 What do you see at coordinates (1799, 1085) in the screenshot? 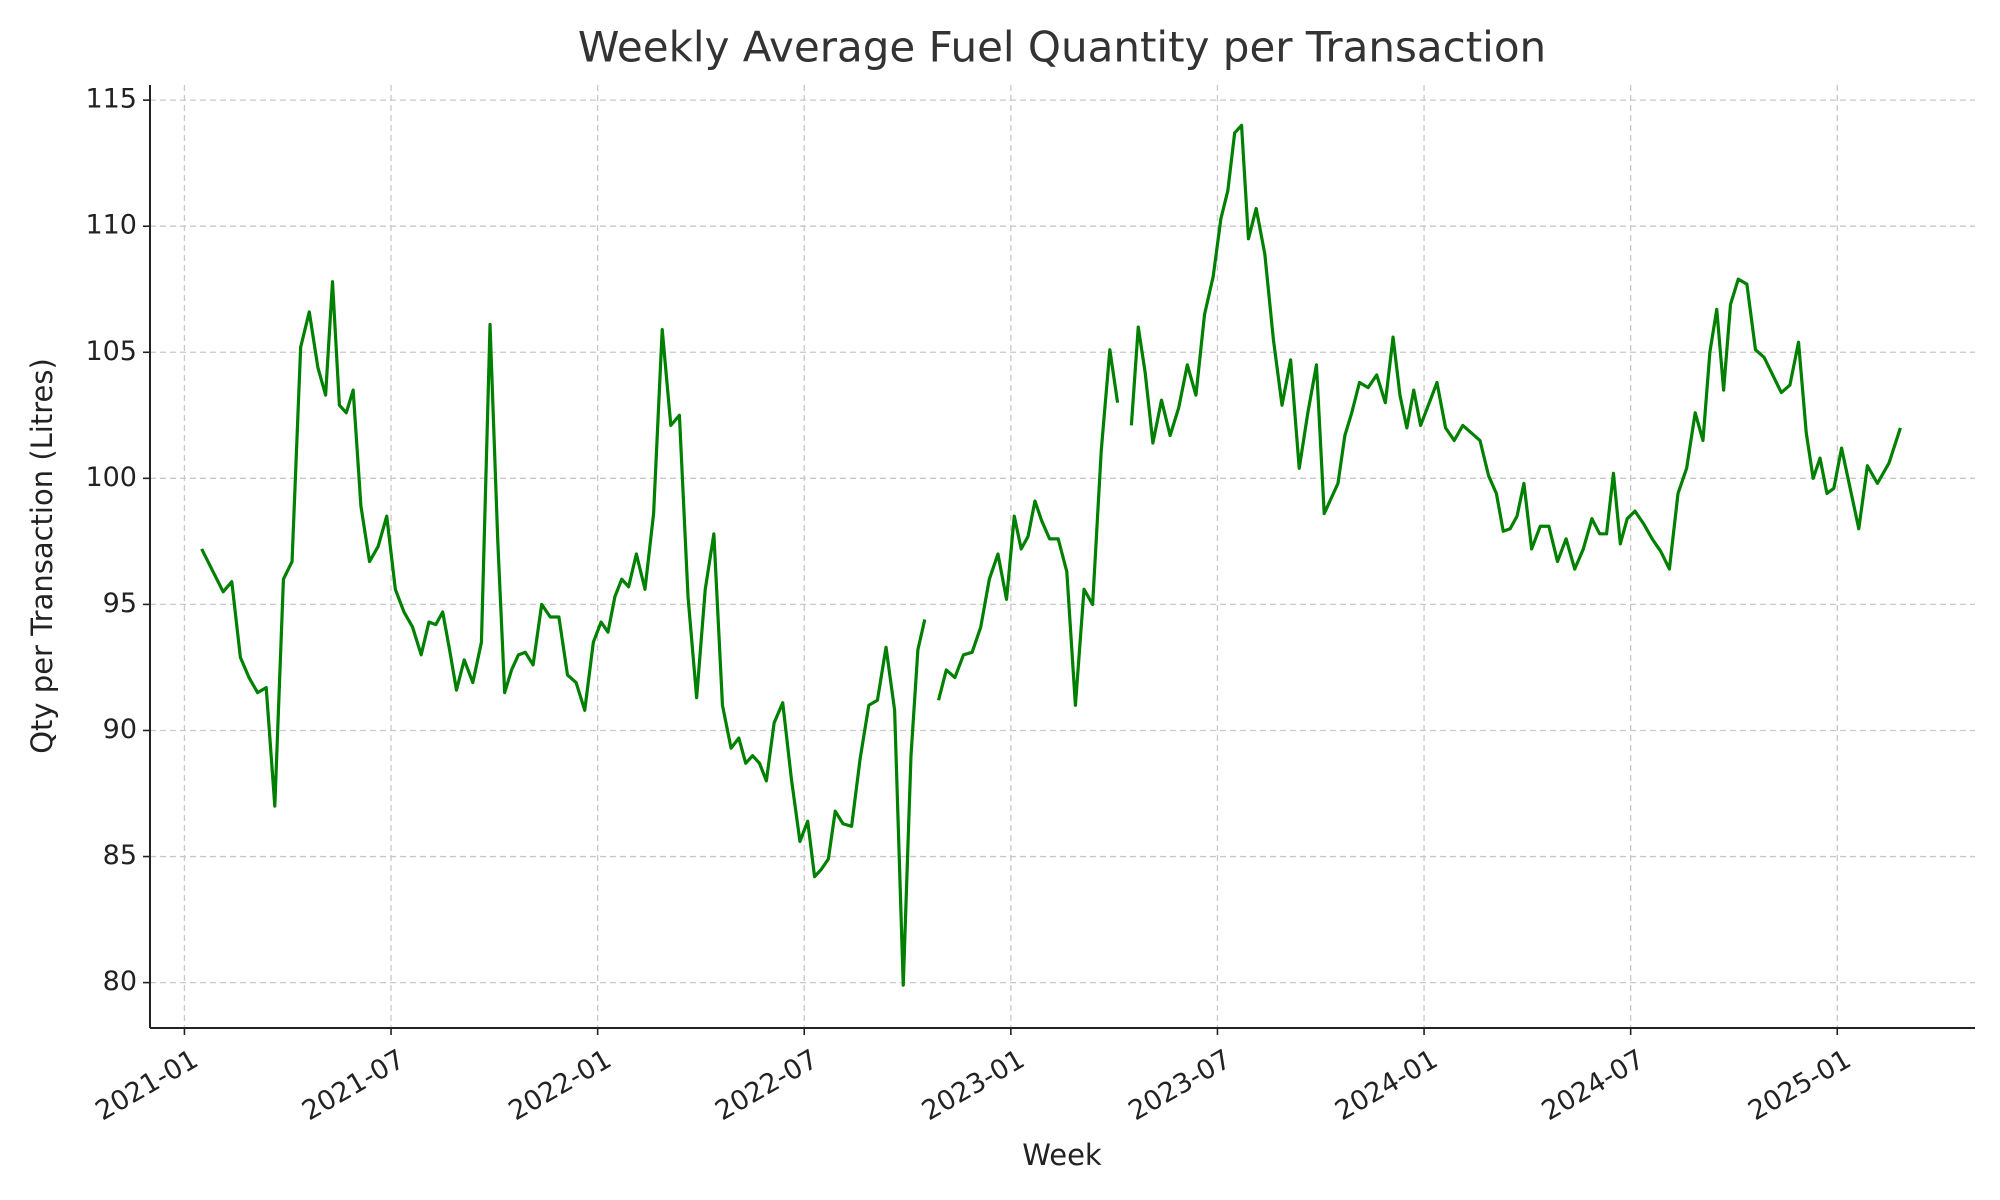
I see `x-tick-label: 2025-01` at bounding box center [1799, 1085].